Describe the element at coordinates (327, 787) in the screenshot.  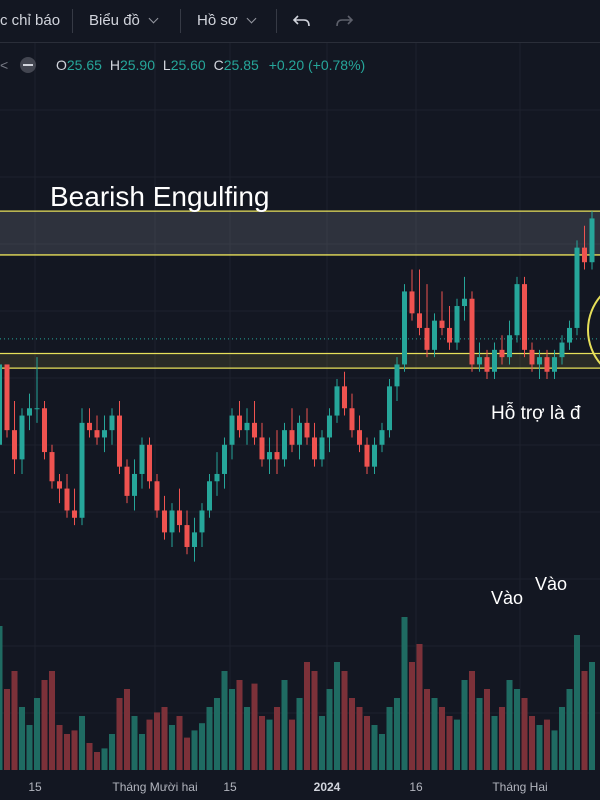
I see `x-tick-label: 2024` at that location.